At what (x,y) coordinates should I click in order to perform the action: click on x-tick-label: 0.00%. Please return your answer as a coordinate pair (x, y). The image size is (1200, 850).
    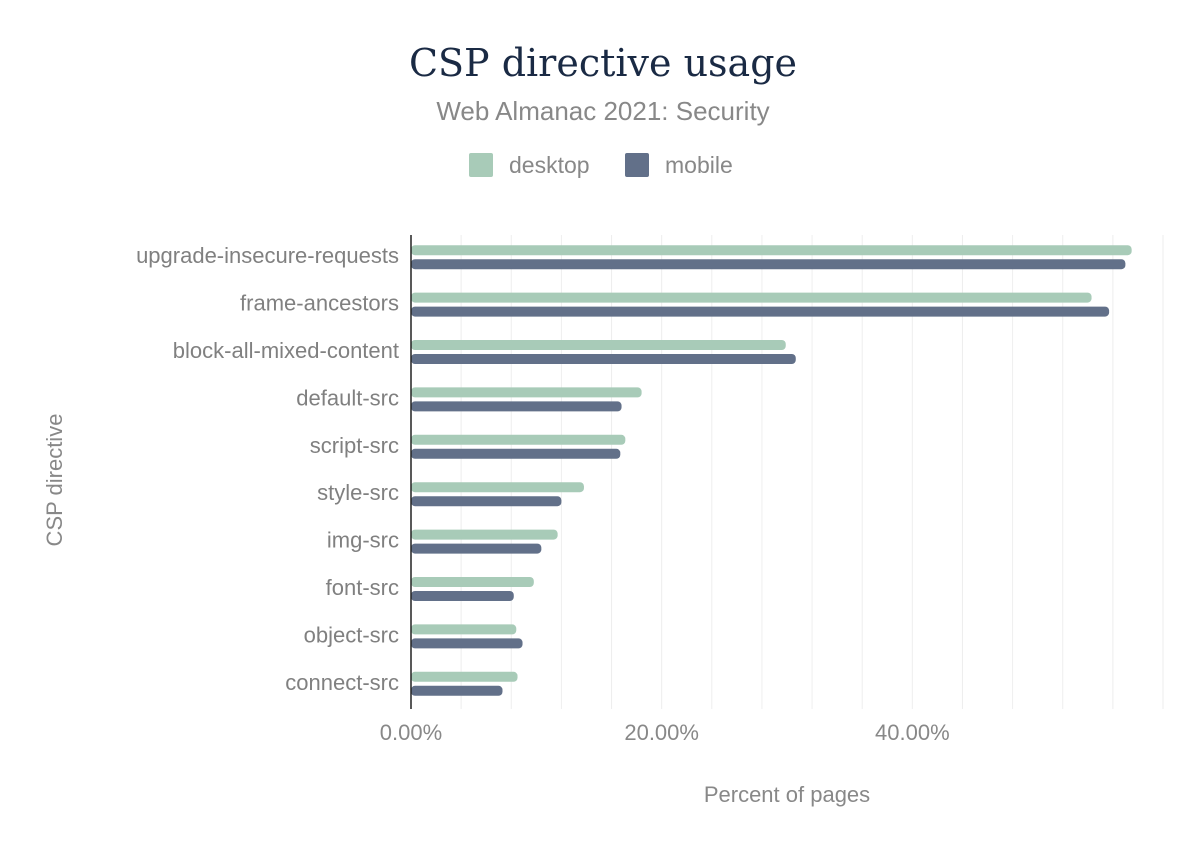
    Looking at the image, I should click on (411, 732).